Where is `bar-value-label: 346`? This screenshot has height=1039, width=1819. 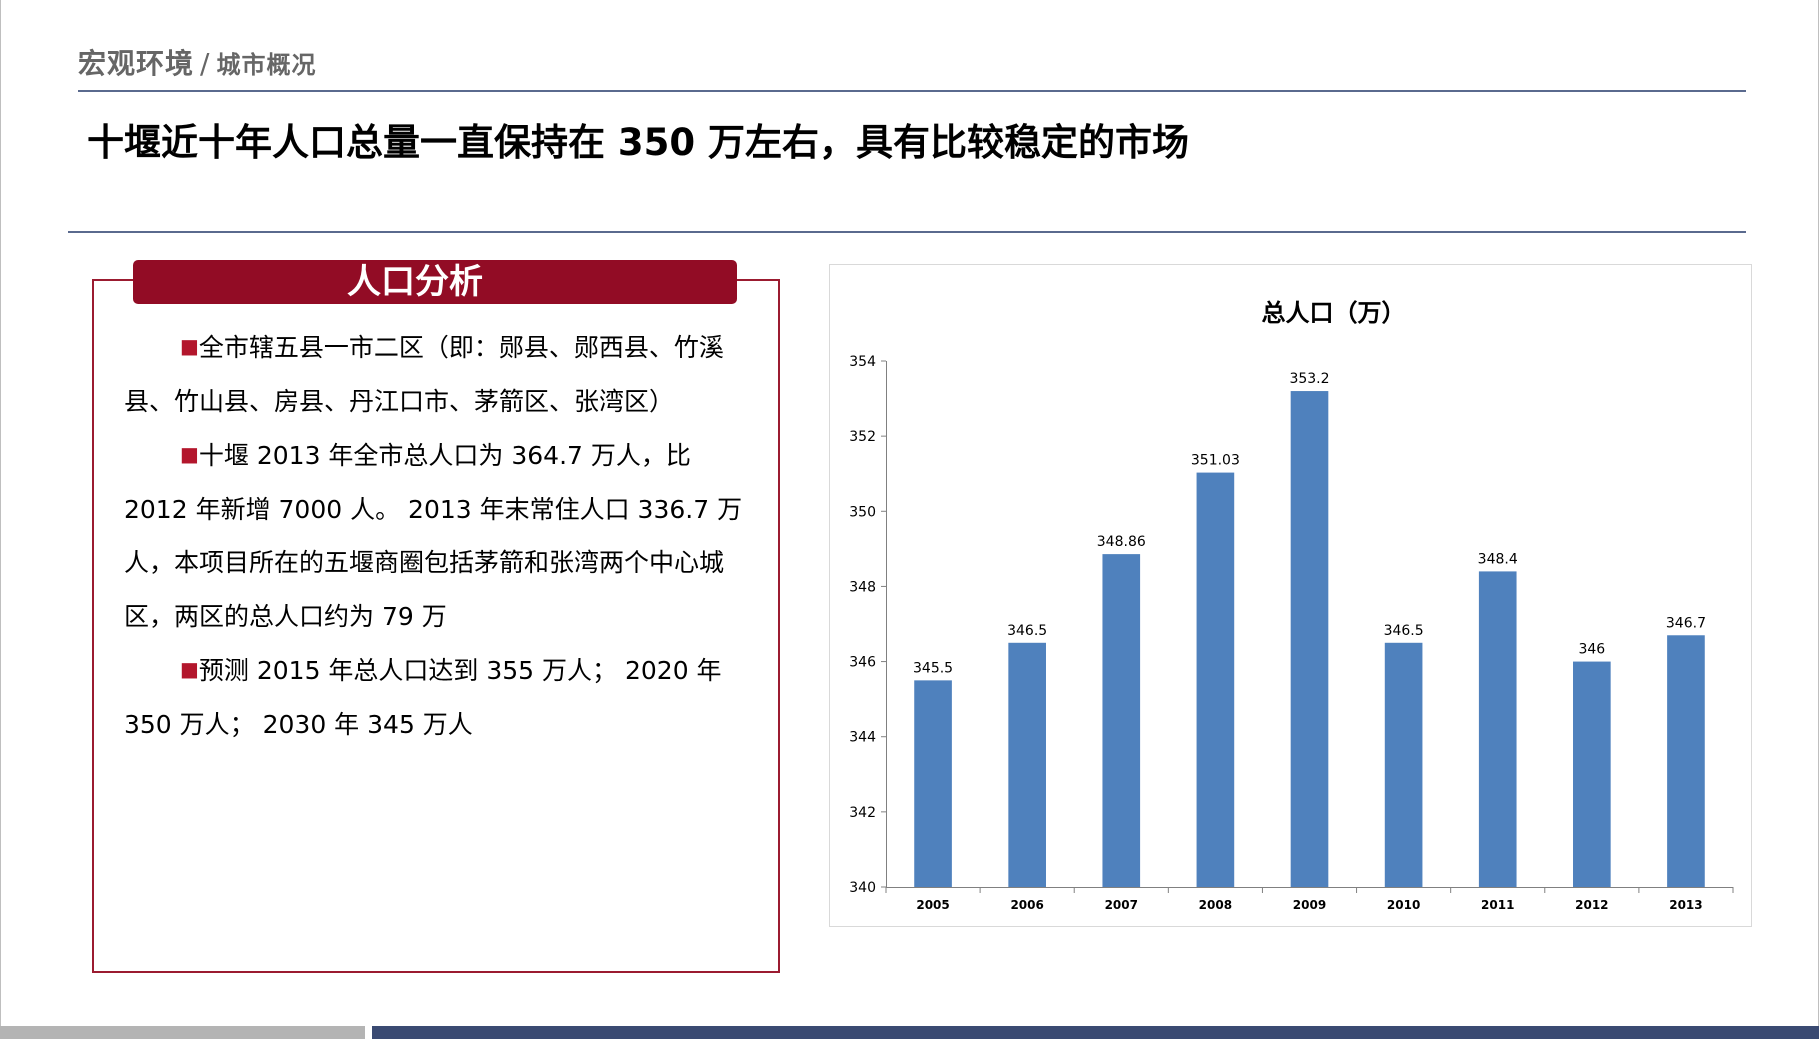
bar-value-label: 346 is located at coordinates (1591, 650).